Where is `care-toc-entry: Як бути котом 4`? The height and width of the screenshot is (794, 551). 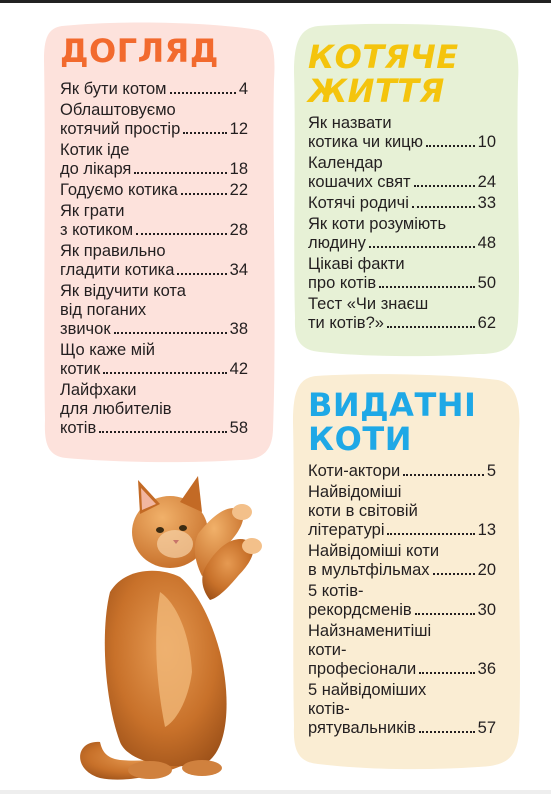
care-toc-entry: Як бути котом 4 is located at coordinates (154, 89).